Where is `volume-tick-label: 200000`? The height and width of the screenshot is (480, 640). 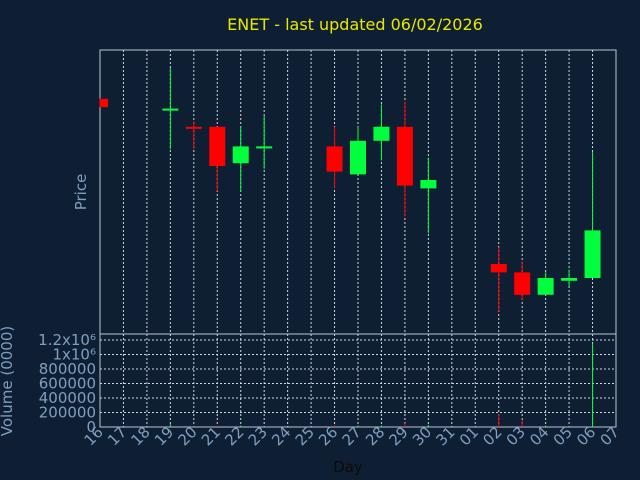
volume-tick-label: 200000 is located at coordinates (67, 413).